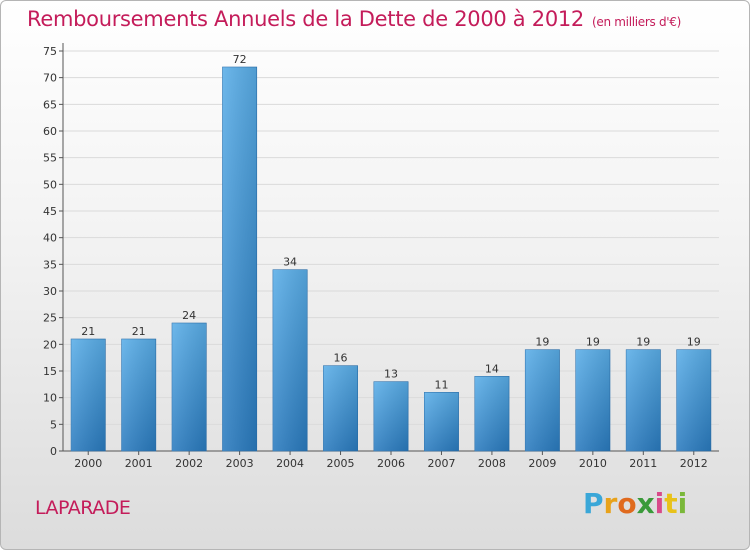 The image size is (750, 550). What do you see at coordinates (290, 262) in the screenshot?
I see `data-label: 34` at bounding box center [290, 262].